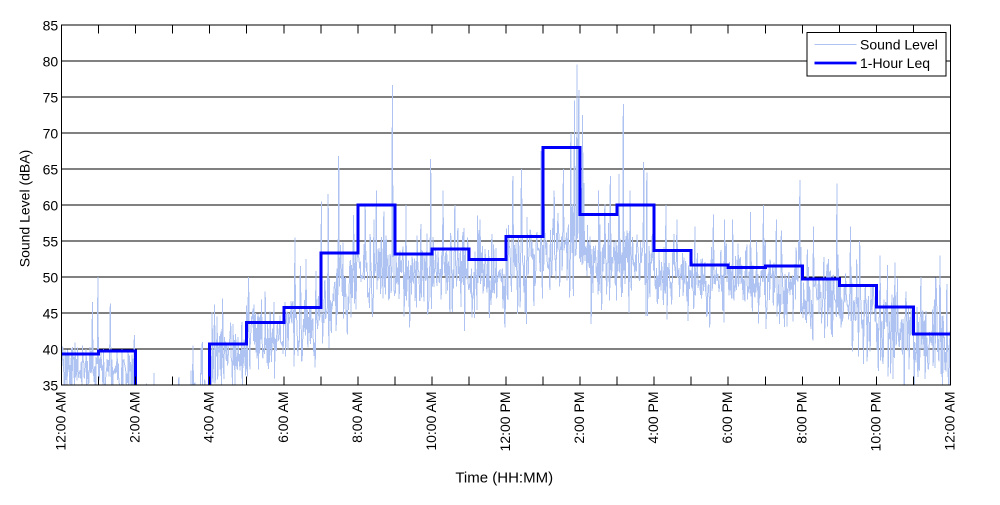 The image size is (1000, 505). What do you see at coordinates (504, 478) in the screenshot?
I see `svg-text: Time (HH:MM)` at bounding box center [504, 478].